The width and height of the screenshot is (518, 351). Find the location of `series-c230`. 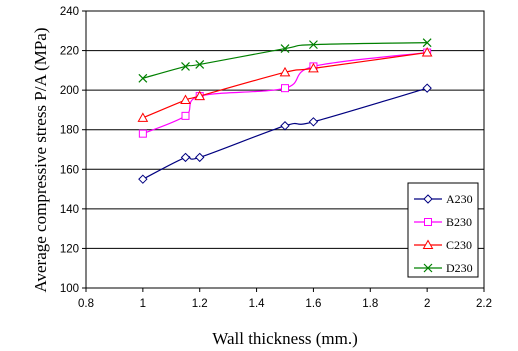

series-c230 is located at coordinates (285, 84).